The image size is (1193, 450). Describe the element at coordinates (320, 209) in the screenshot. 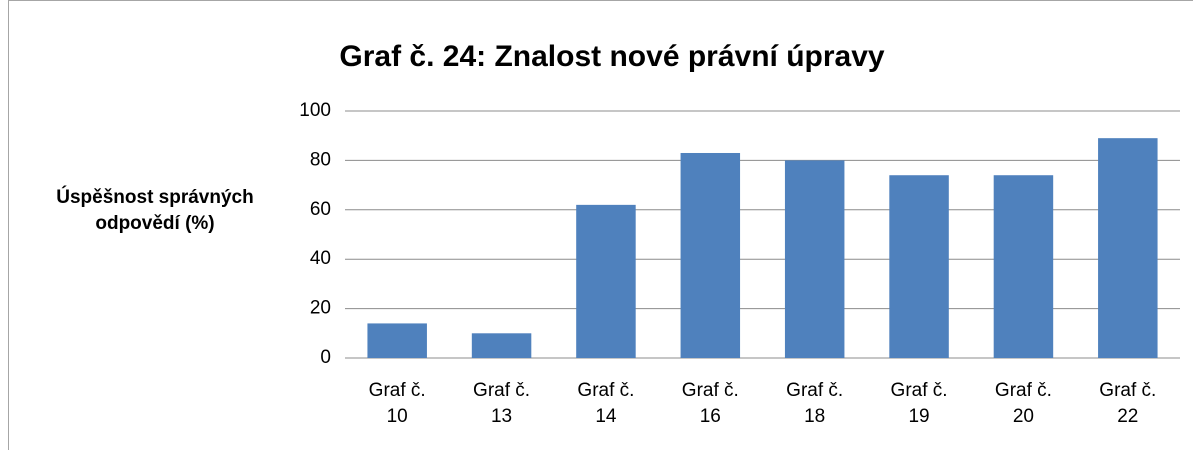

I see `y-tick-label: 60` at that location.